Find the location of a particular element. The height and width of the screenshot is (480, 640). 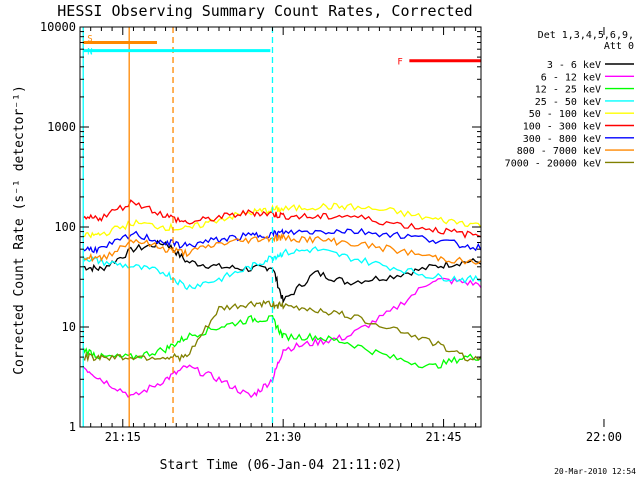

legend-label-4: 50 - 100 keV is located at coordinates (565, 114).